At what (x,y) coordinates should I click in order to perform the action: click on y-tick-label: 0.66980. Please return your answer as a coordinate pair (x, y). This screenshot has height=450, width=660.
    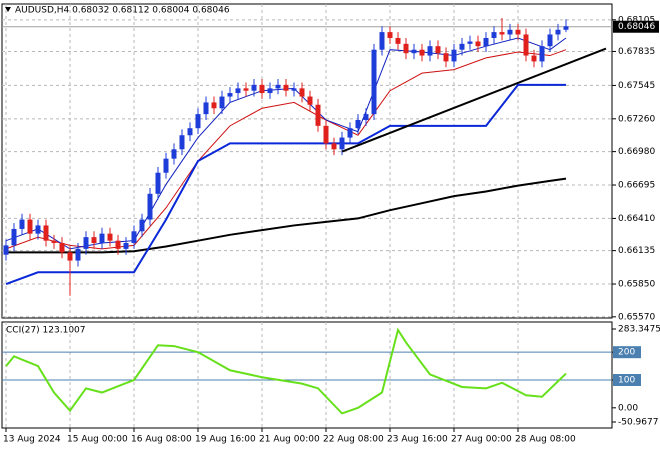
    Looking at the image, I should click on (636, 152).